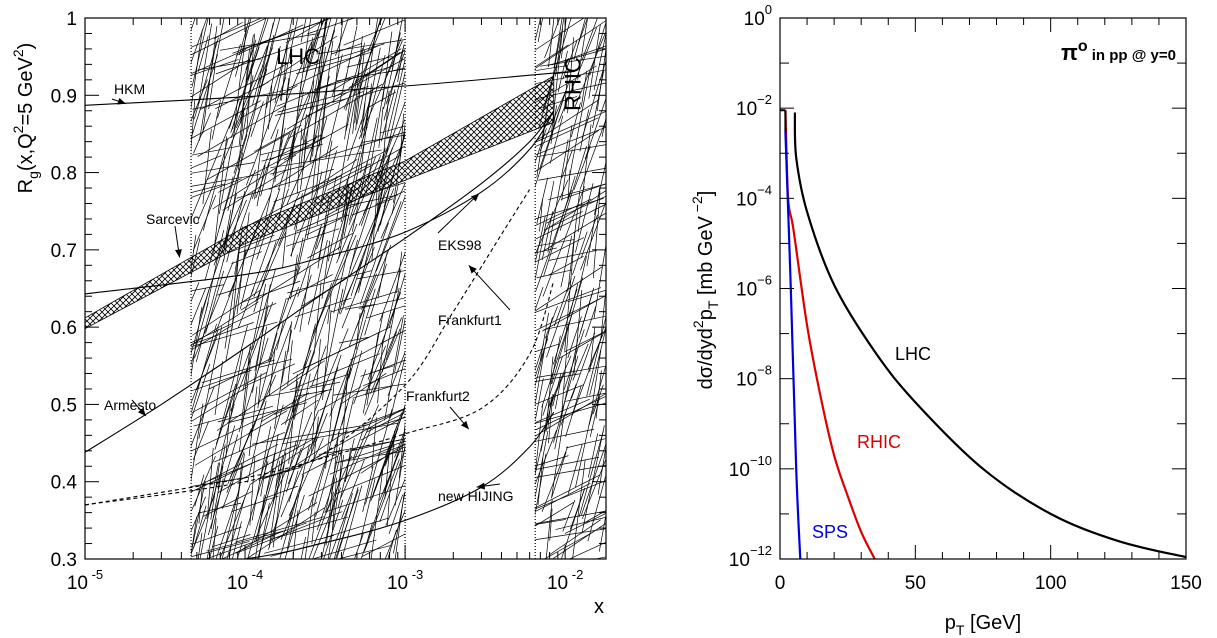 The width and height of the screenshot is (1217, 638). Describe the element at coordinates (398, 485) in the screenshot. I see `series-new-hijing-line` at that location.